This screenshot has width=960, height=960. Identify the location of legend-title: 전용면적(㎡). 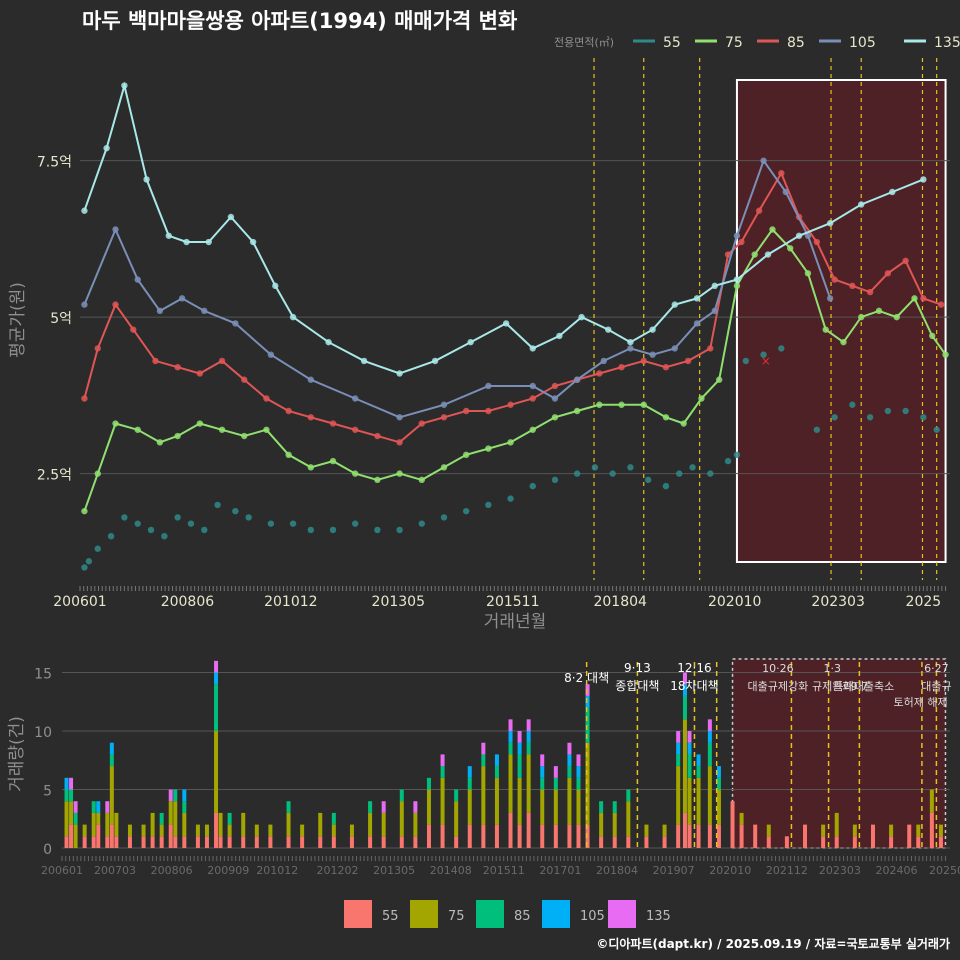
(584, 42).